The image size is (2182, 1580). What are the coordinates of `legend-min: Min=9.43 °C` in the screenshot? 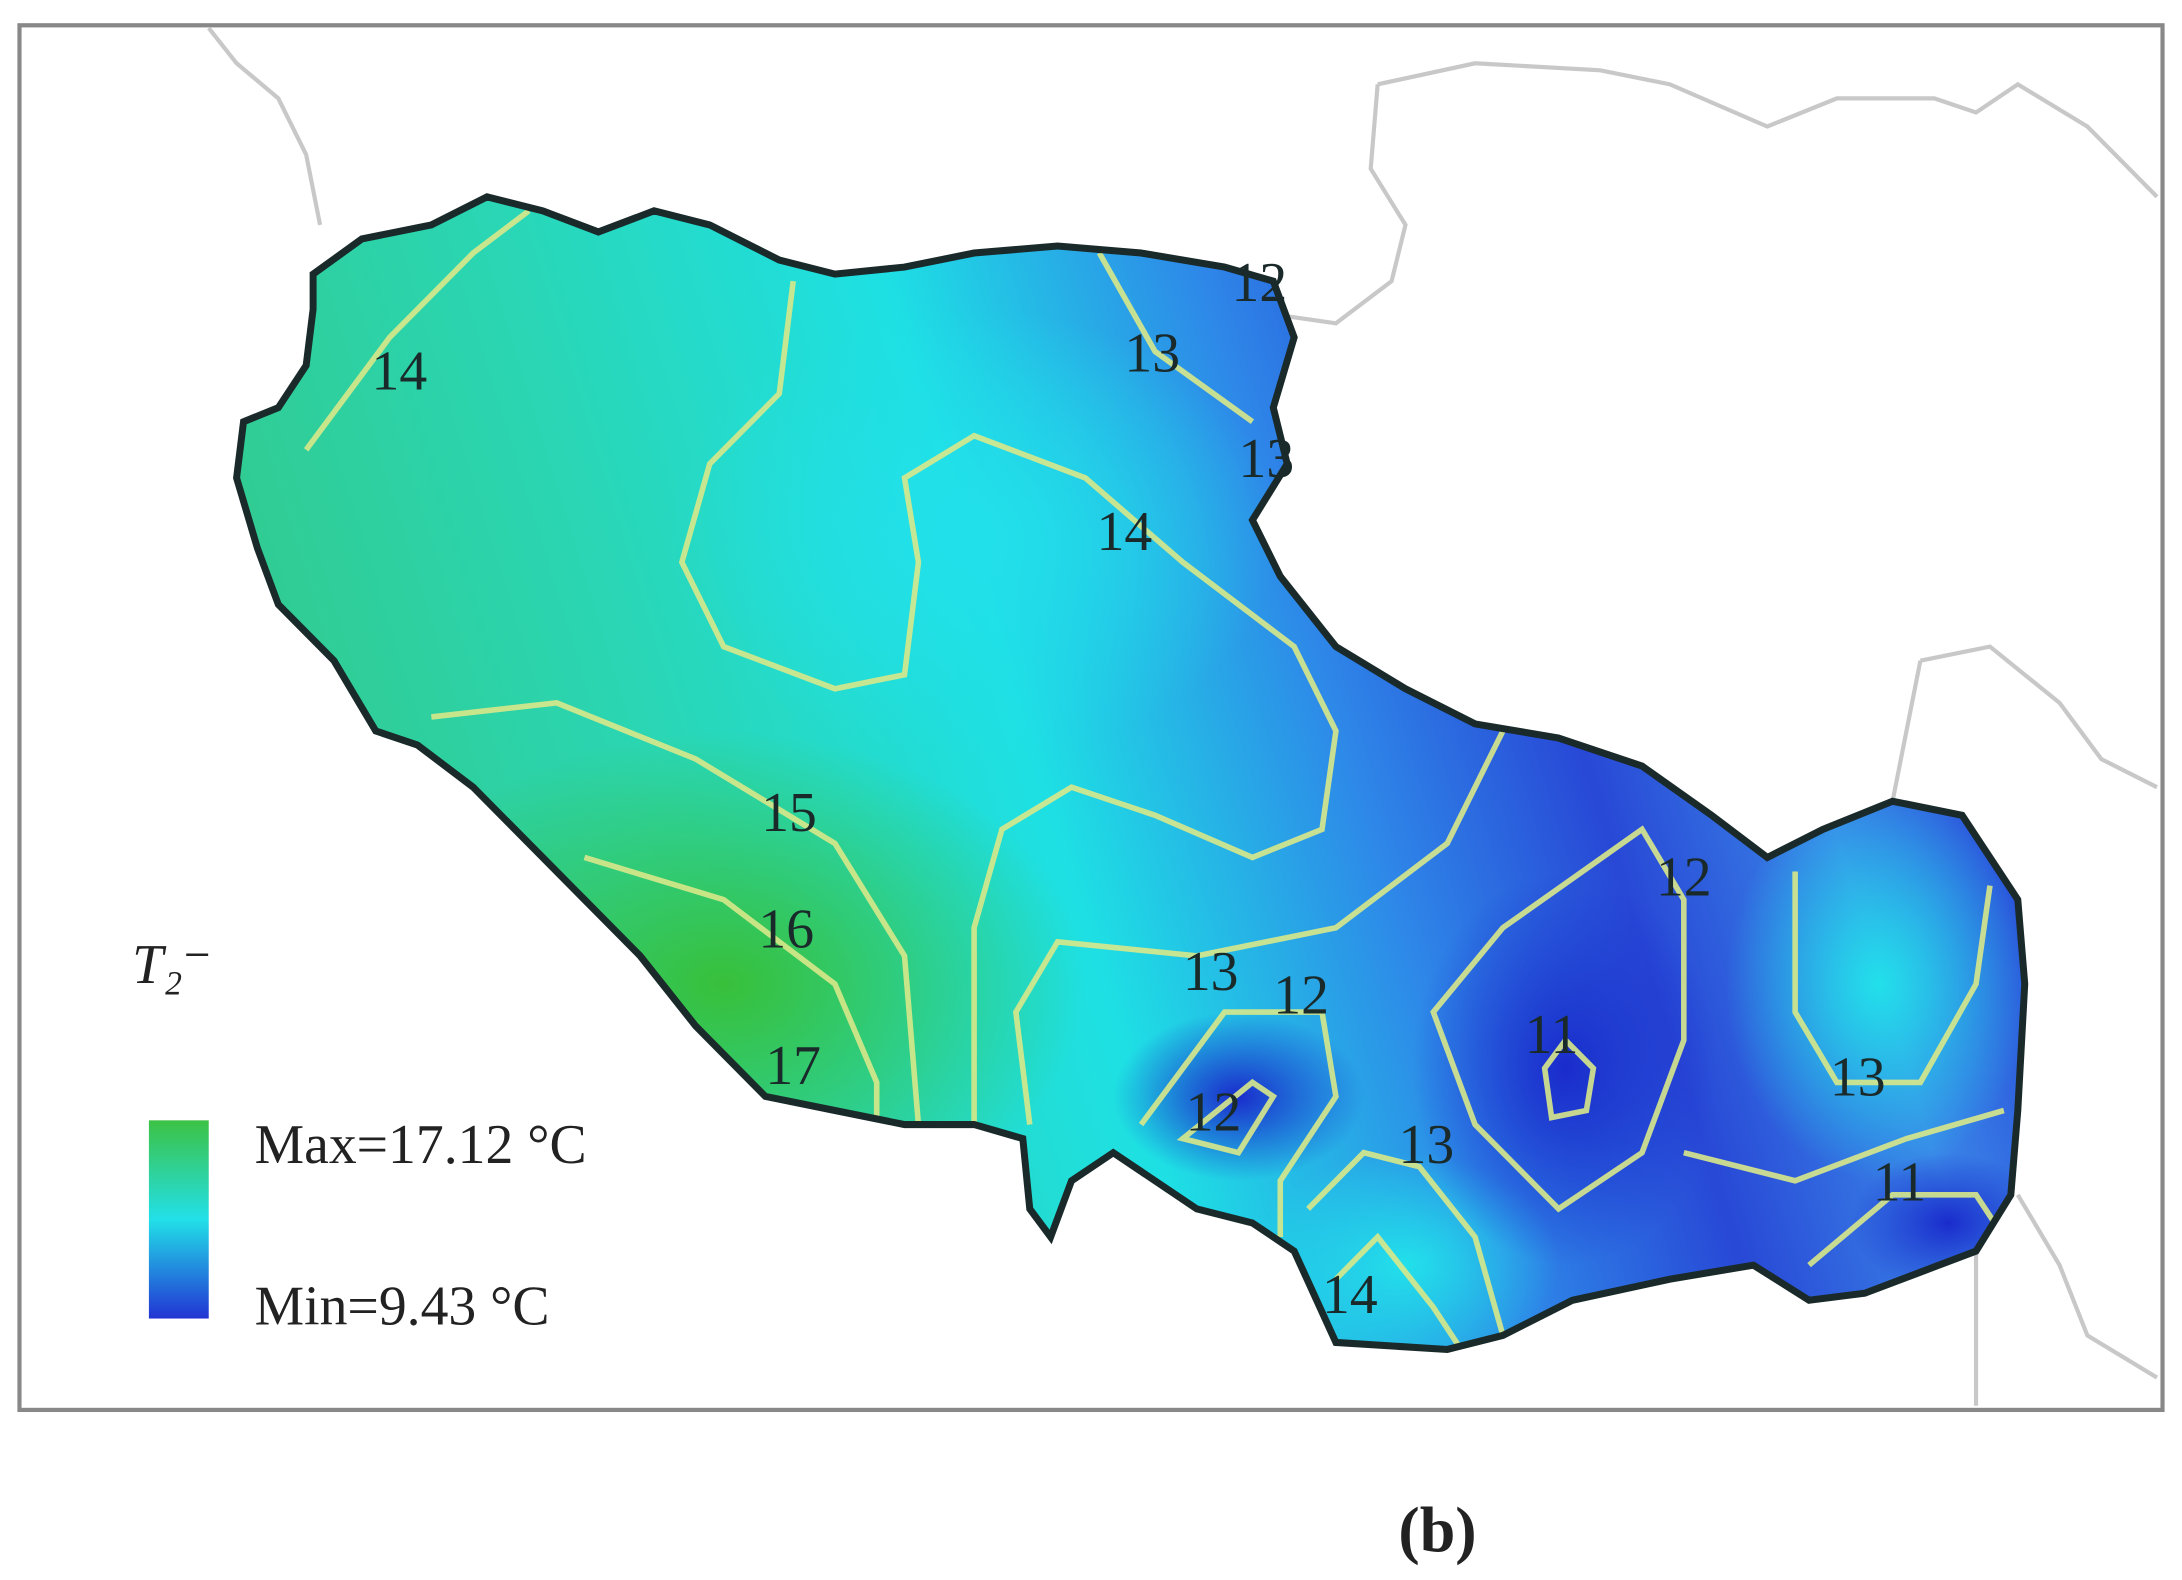 It's located at (402, 1306).